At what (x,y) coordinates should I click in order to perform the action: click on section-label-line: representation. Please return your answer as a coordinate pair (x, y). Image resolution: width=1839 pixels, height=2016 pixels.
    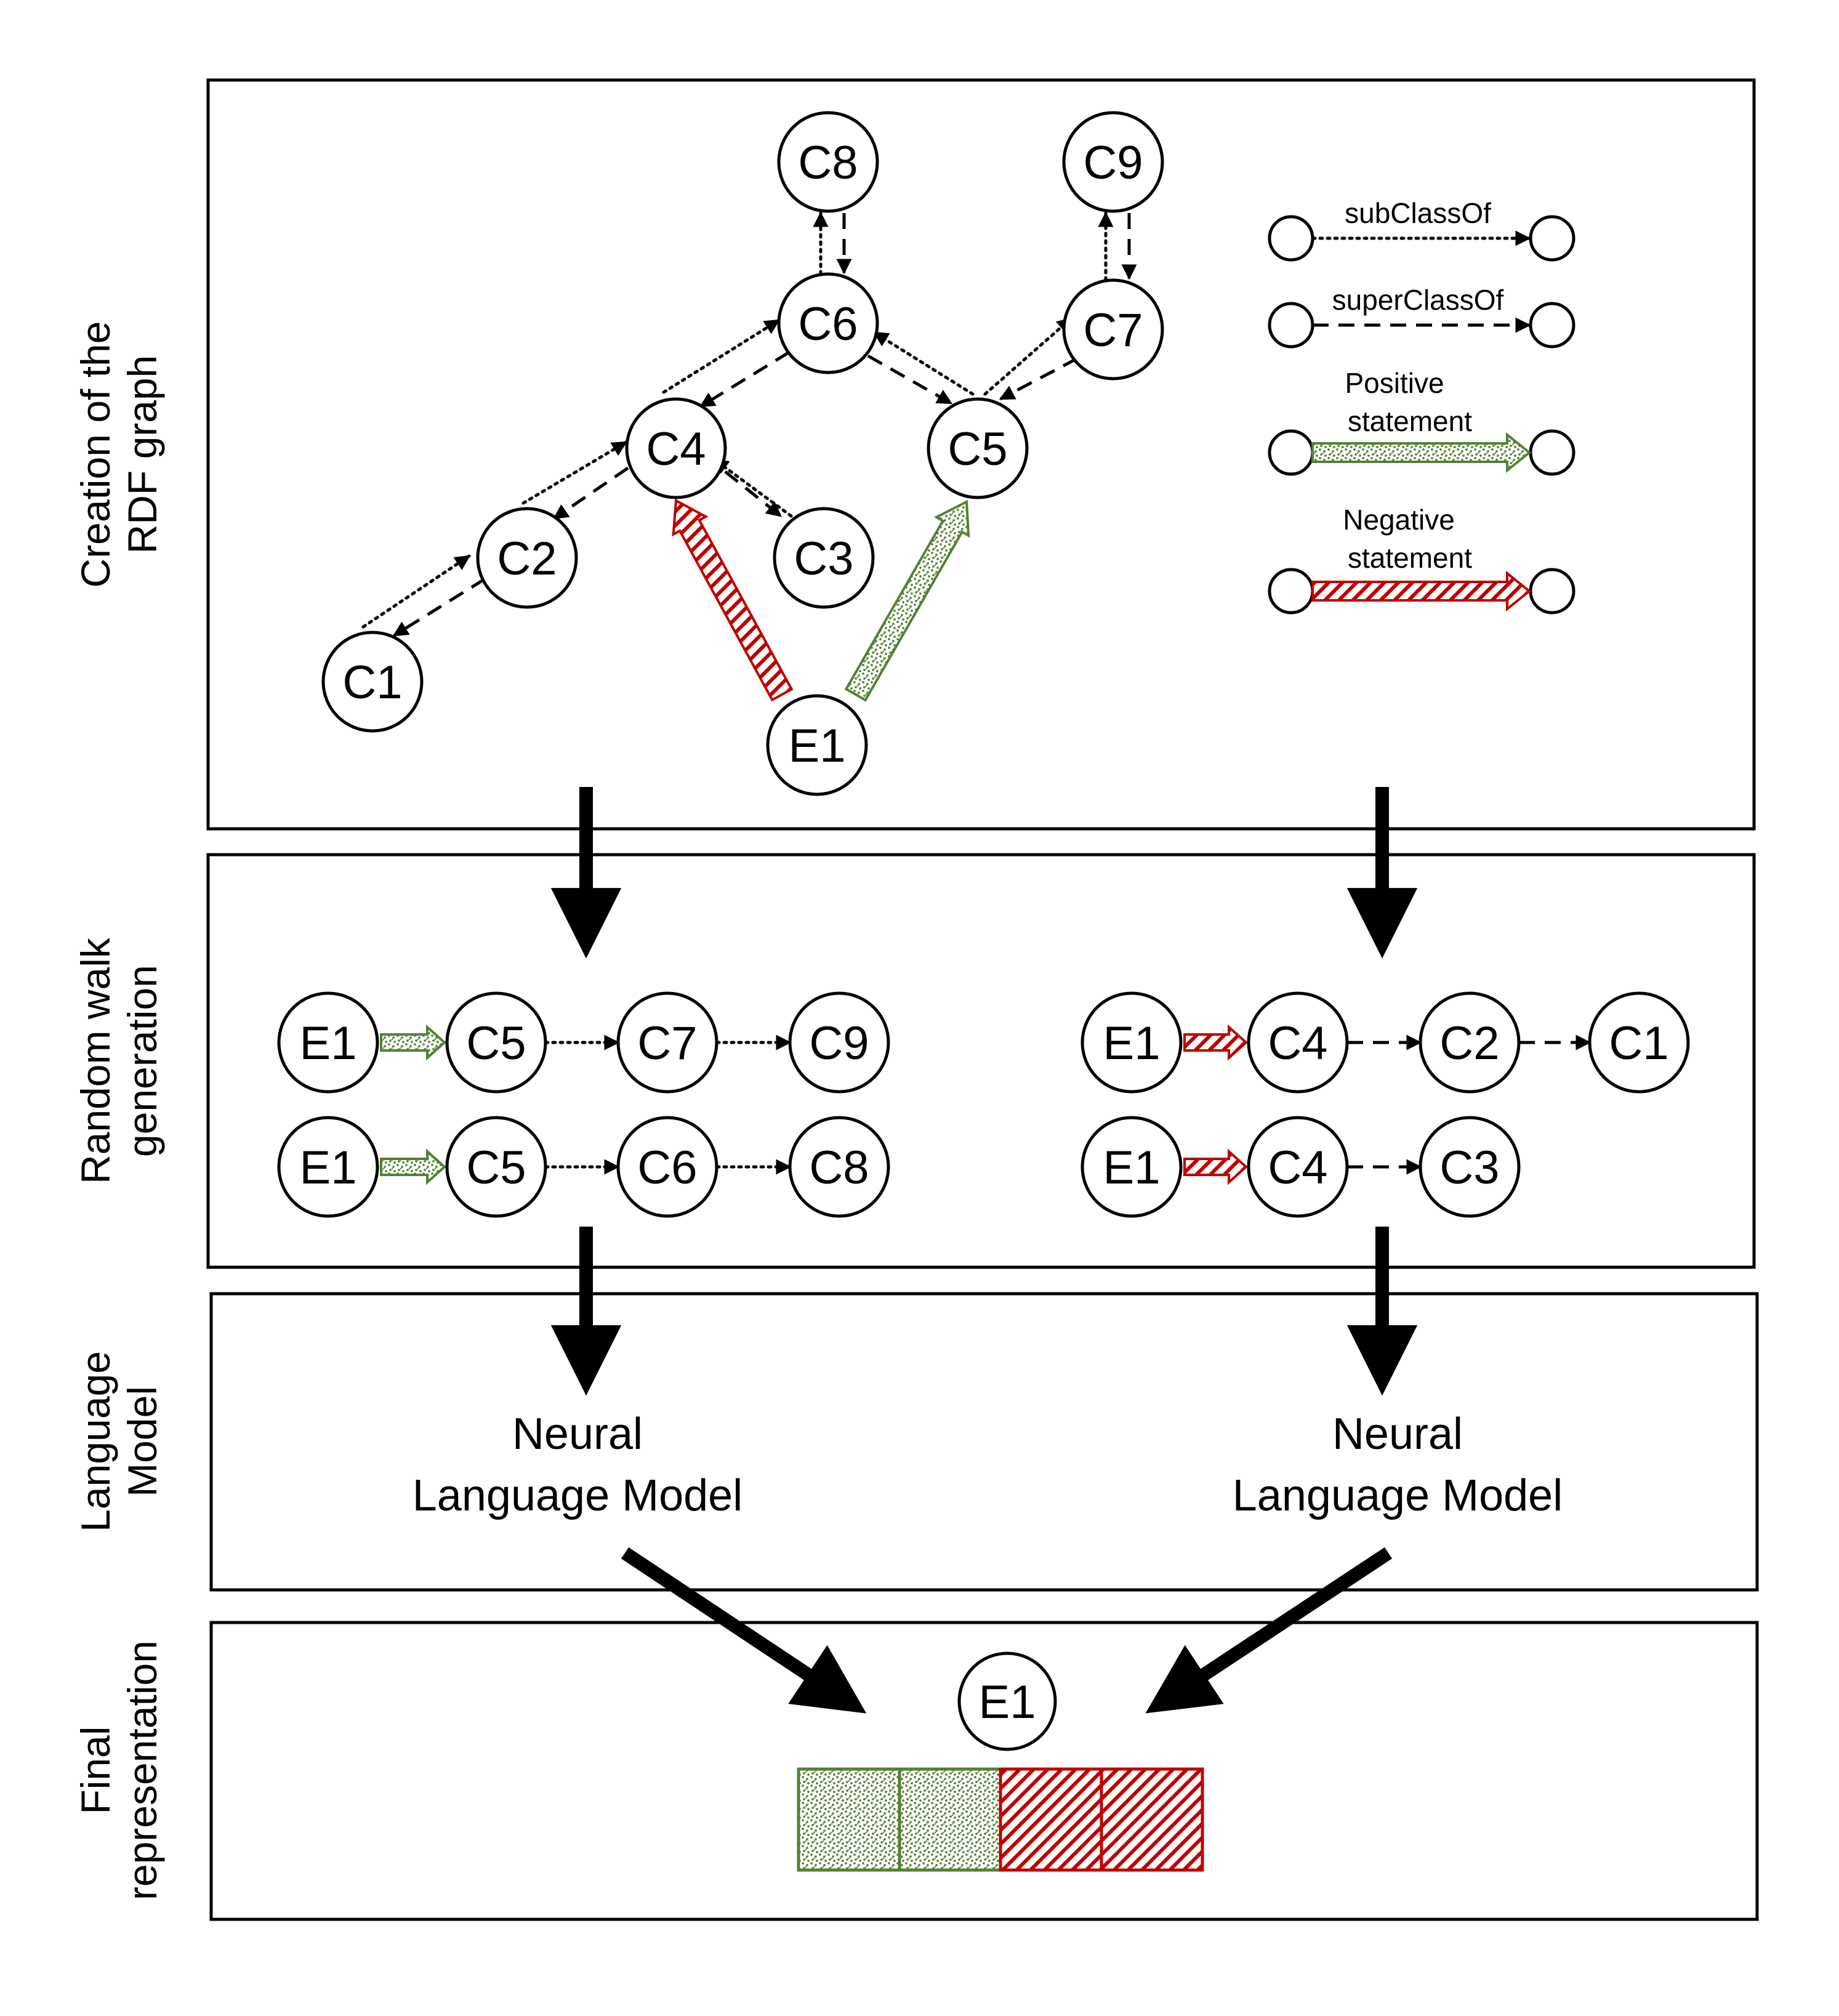
    Looking at the image, I should click on (142, 1770).